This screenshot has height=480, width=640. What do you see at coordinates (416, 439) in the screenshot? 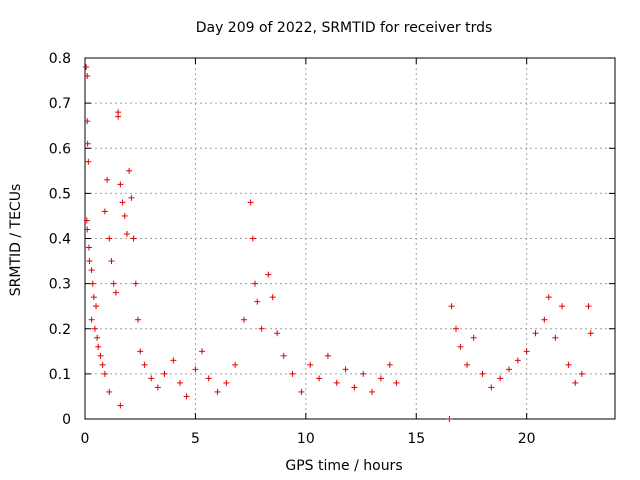
I see `x-tick-label: 15` at bounding box center [416, 439].